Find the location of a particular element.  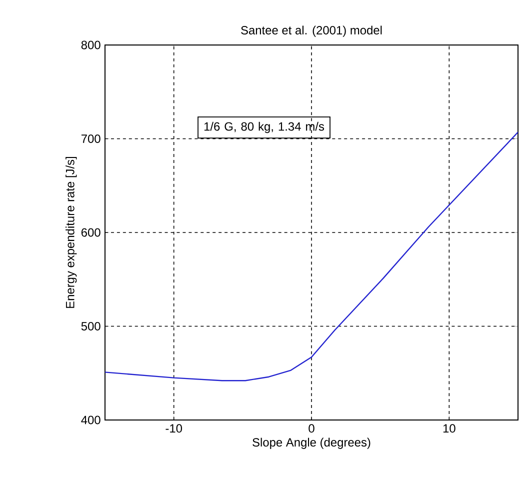

x-axis-title: Slope Angle (degrees) is located at coordinates (311, 443).